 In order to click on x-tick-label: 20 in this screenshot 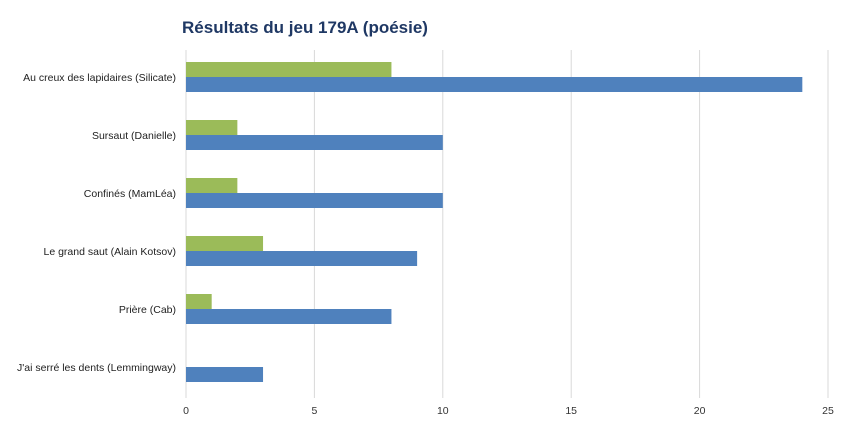, I will do `click(700, 411)`.